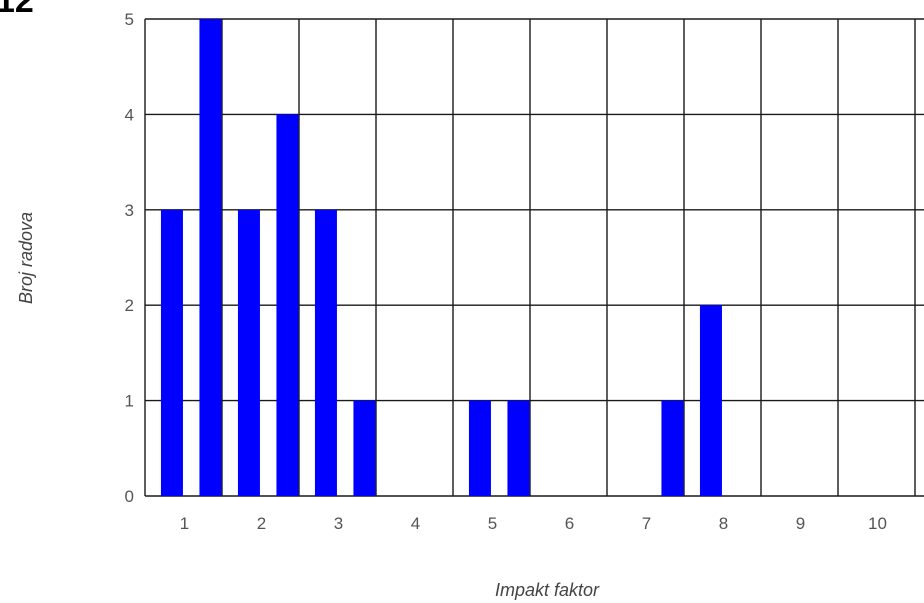 The image size is (924, 603). What do you see at coordinates (17, 10) in the screenshot?
I see `corner-title: 12` at bounding box center [17, 10].